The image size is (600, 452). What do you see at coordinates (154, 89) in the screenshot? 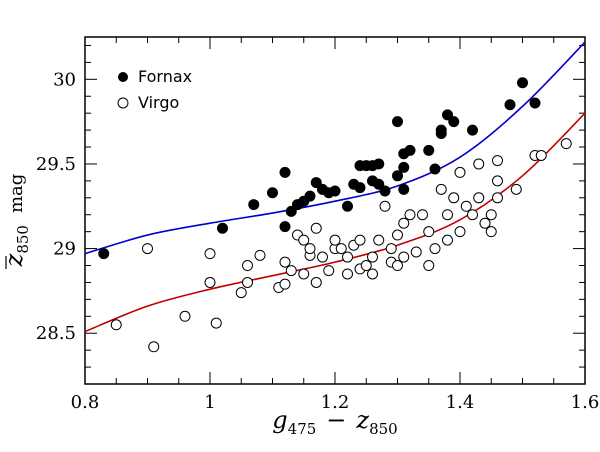
I see `legend: Fornax Virgo` at bounding box center [154, 89].